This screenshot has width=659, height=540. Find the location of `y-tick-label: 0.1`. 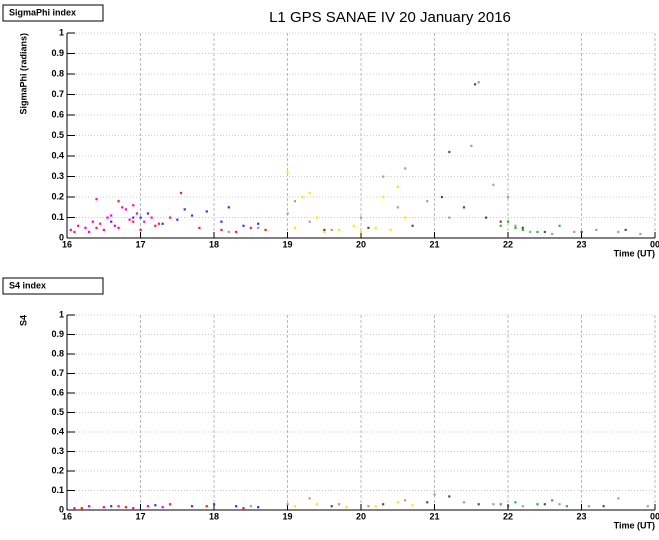

y-tick-label: 0.1 is located at coordinates (57, 490).